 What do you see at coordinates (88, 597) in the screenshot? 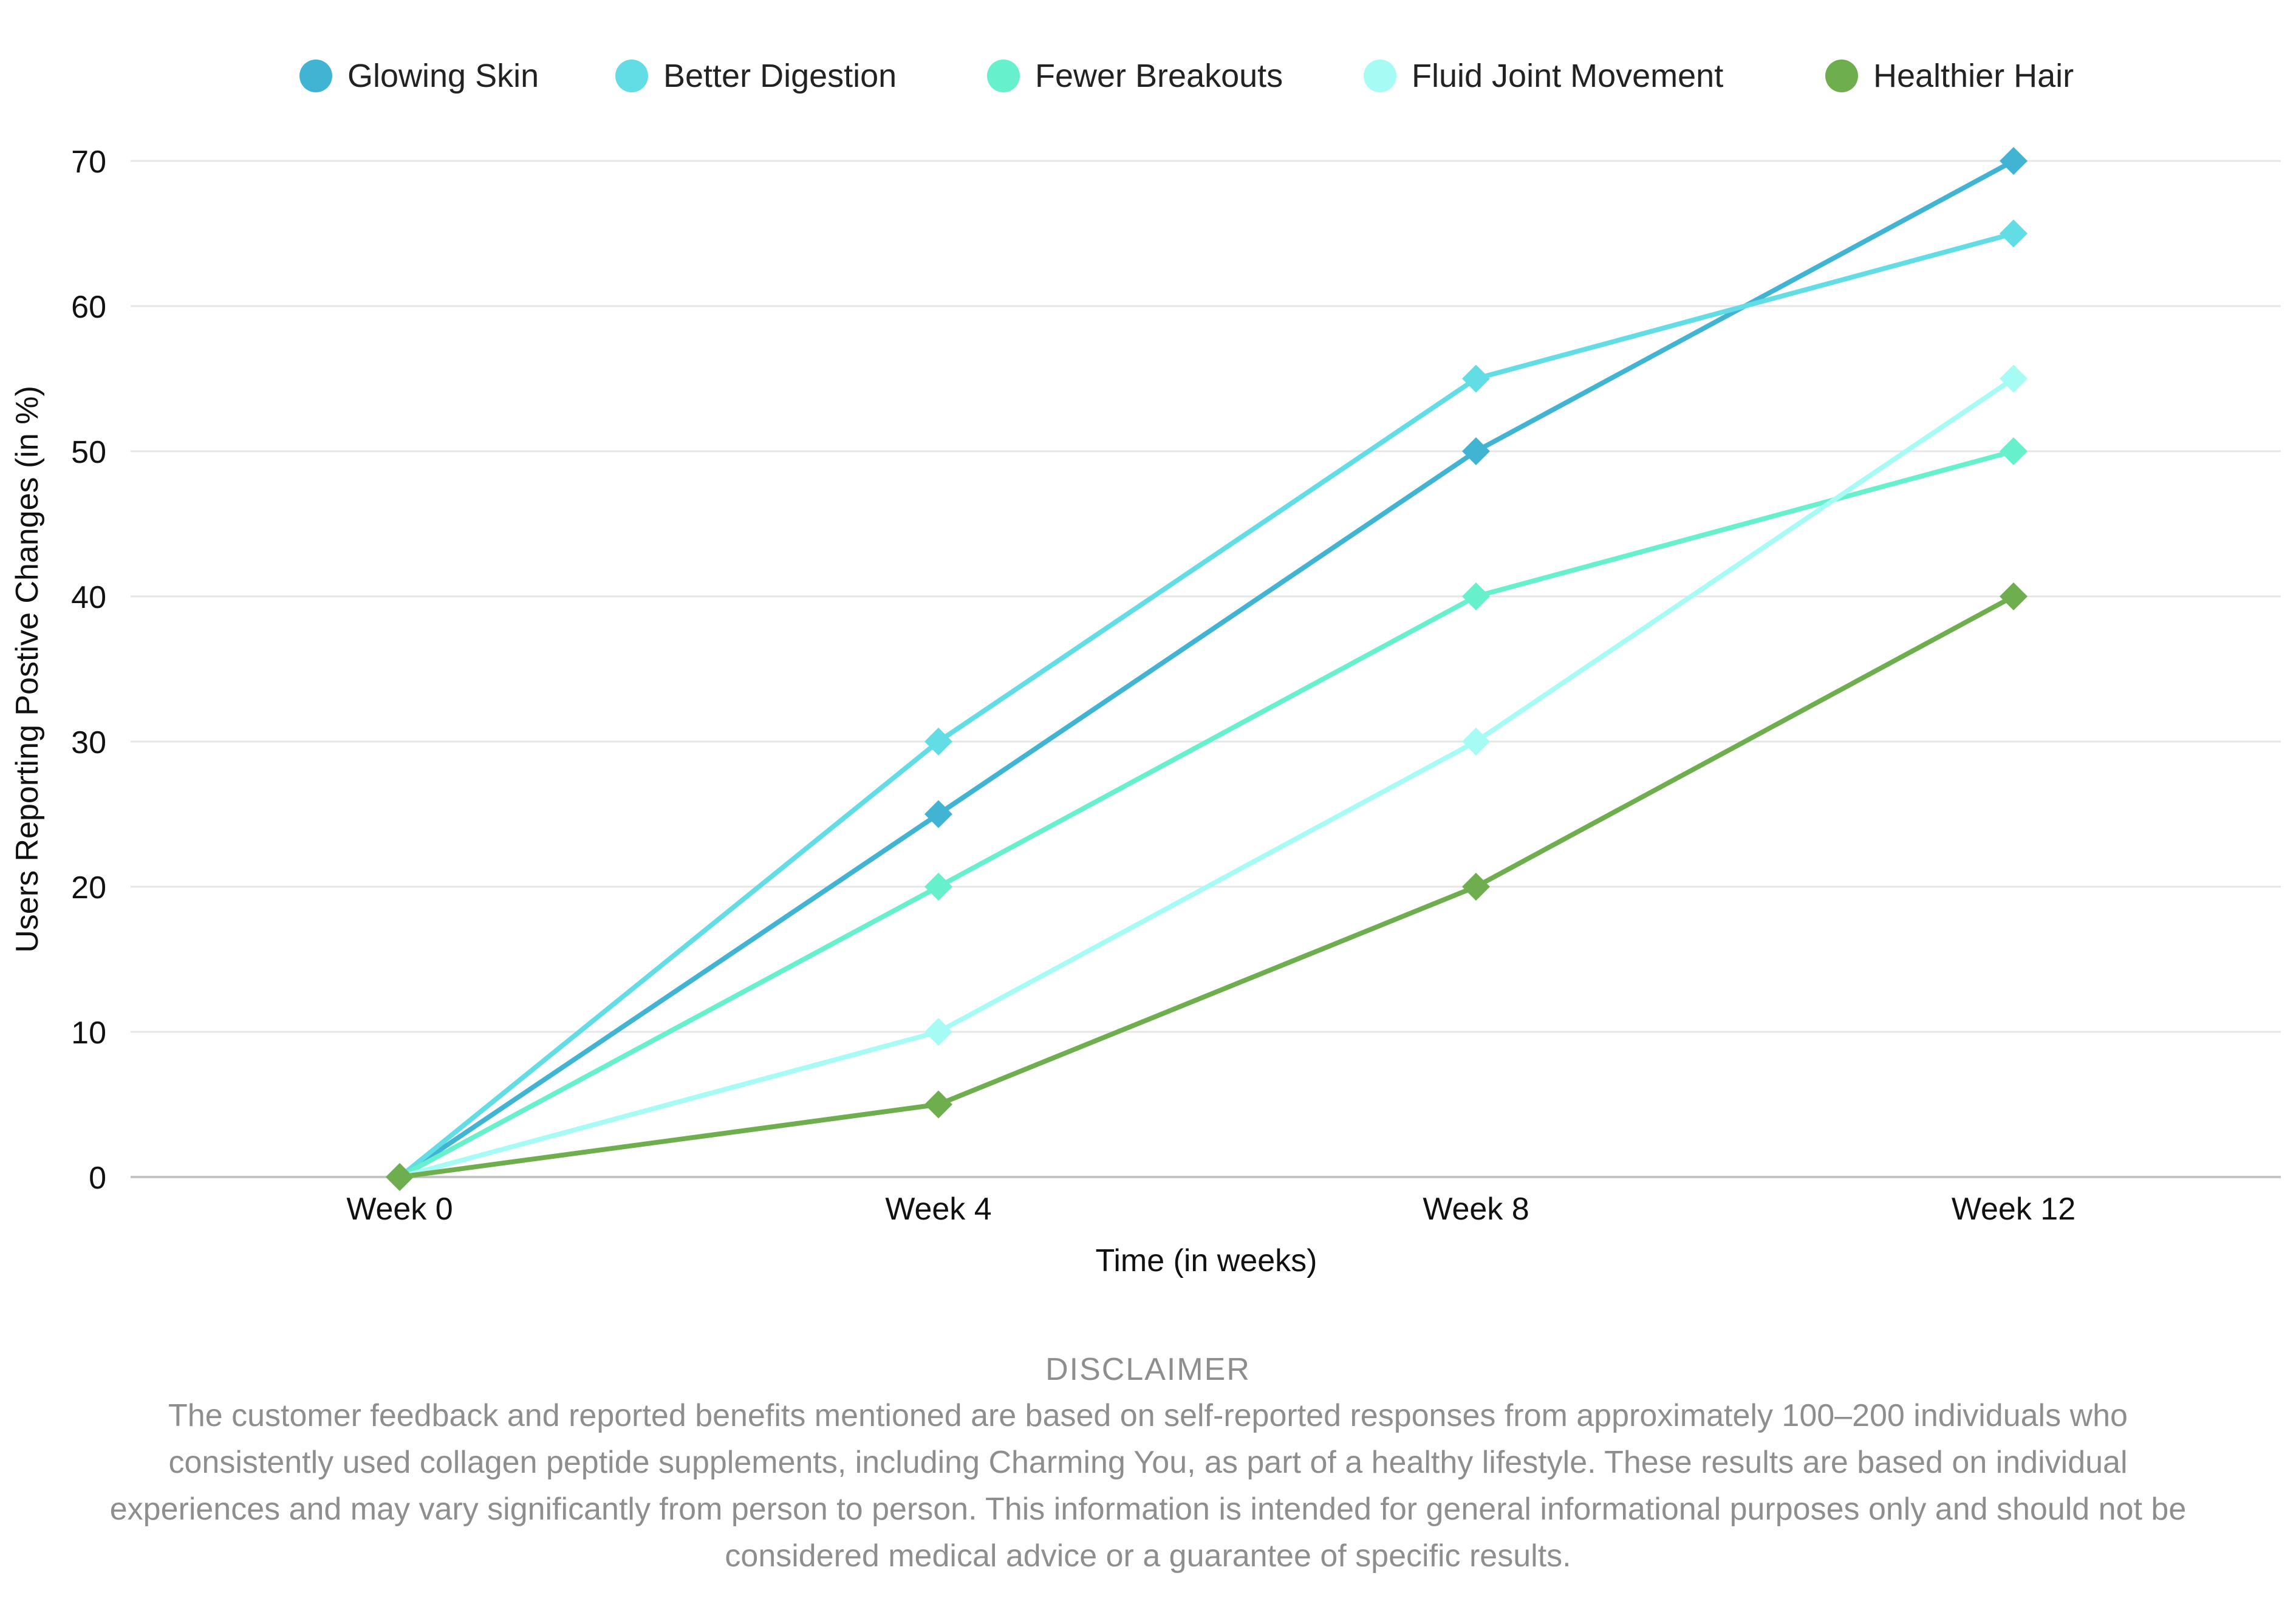
I see `y-tick-label: 40` at bounding box center [88, 597].